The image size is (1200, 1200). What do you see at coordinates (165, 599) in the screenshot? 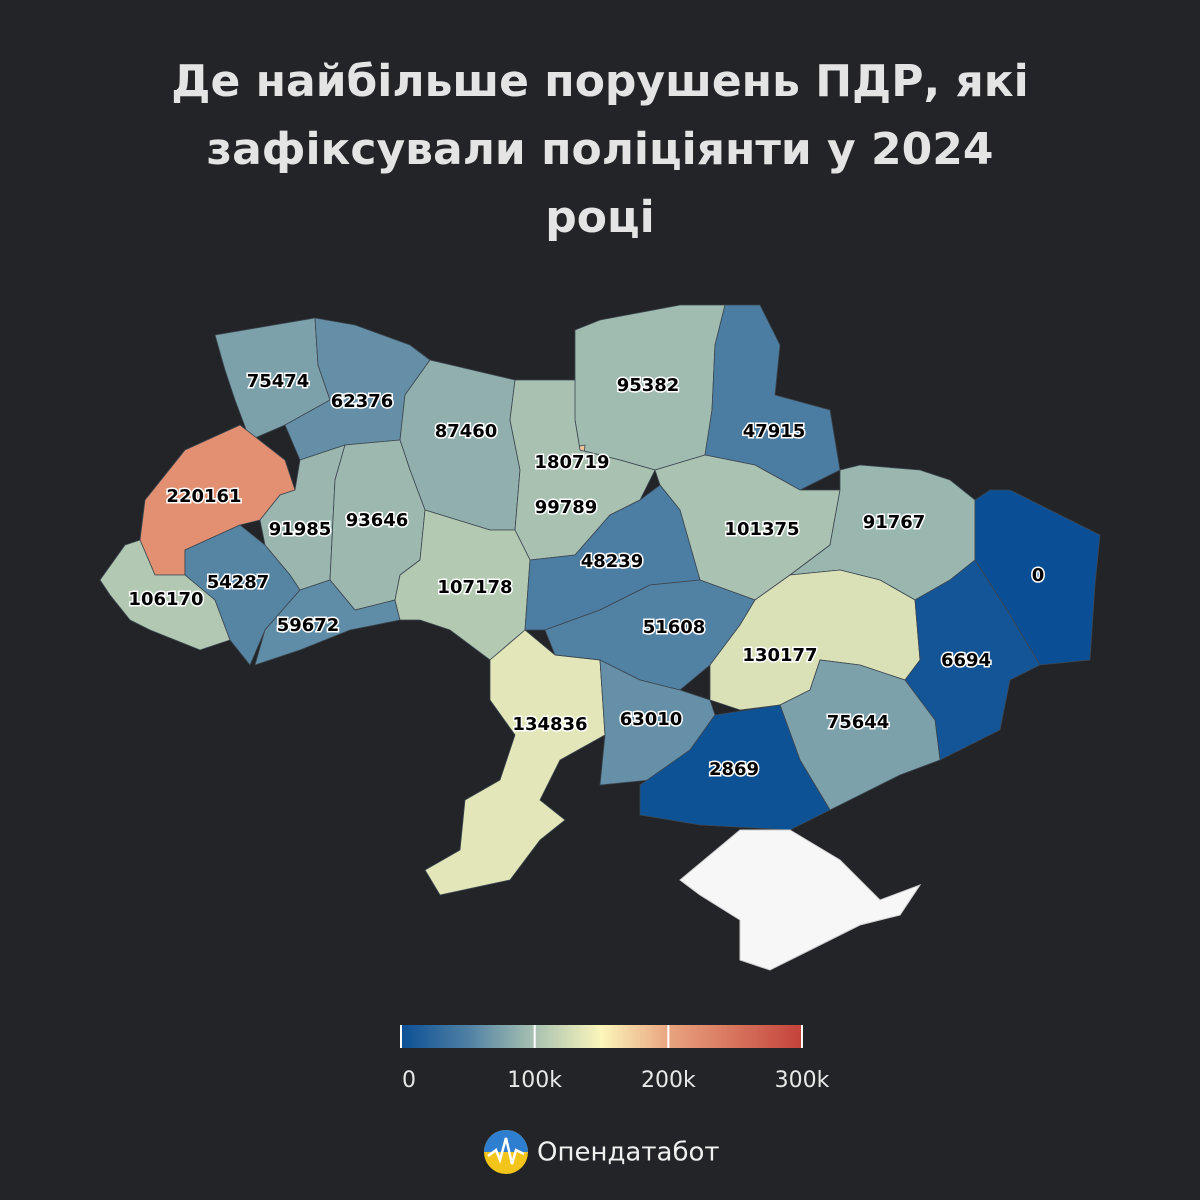
I see `value-label: 106170` at bounding box center [165, 599].